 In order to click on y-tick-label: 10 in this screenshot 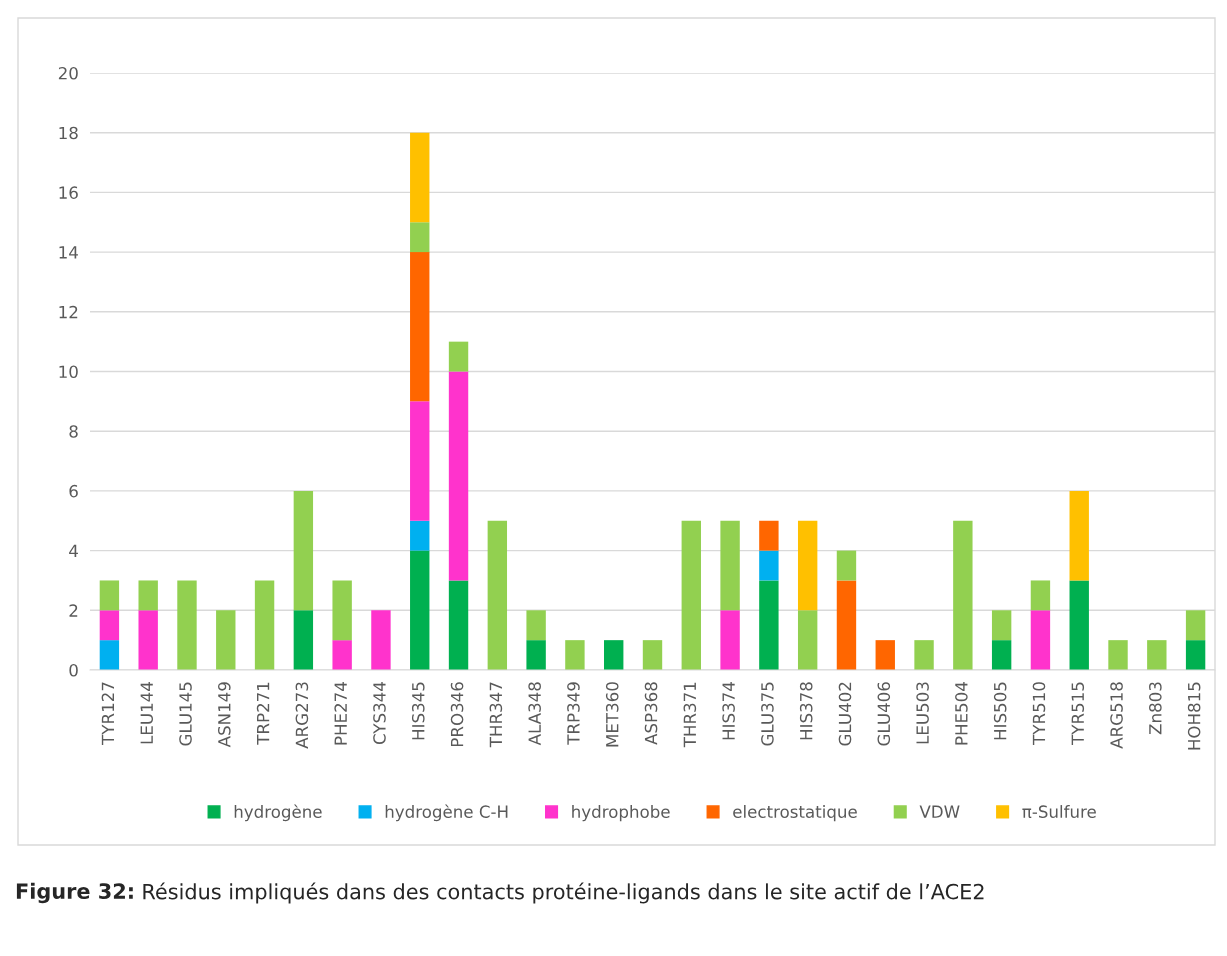, I will do `click(68, 372)`.